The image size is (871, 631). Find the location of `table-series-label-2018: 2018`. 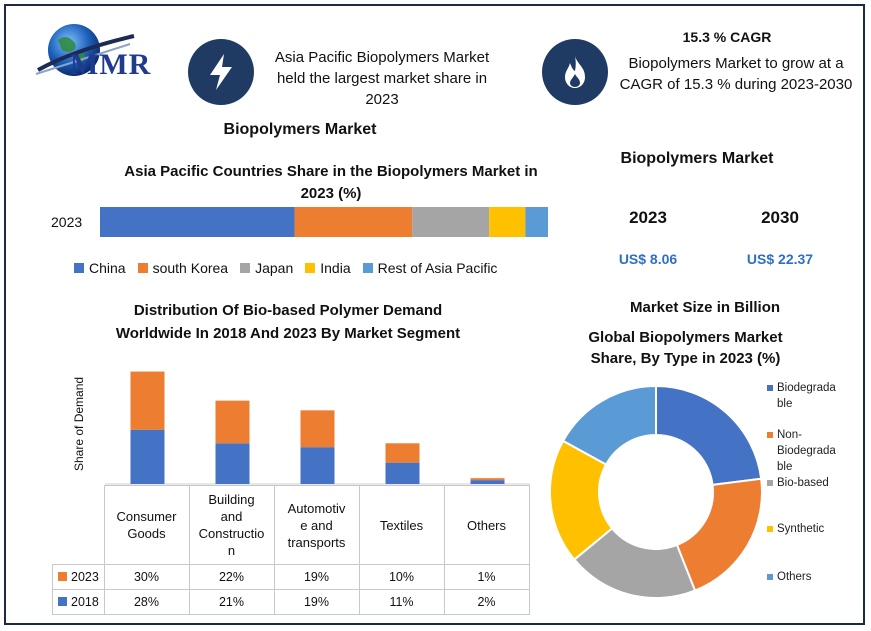

table-series-label-2018: 2018 is located at coordinates (78, 602).